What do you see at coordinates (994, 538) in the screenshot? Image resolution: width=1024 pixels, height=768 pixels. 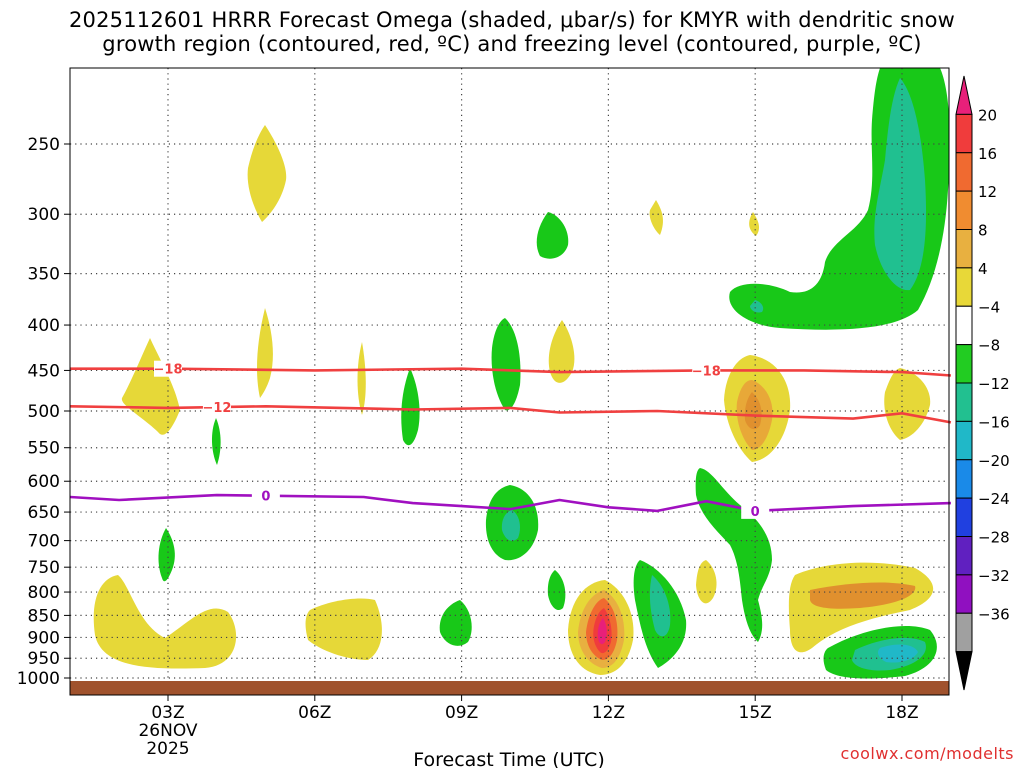 I see `colorbar-label: −28` at bounding box center [994, 538].